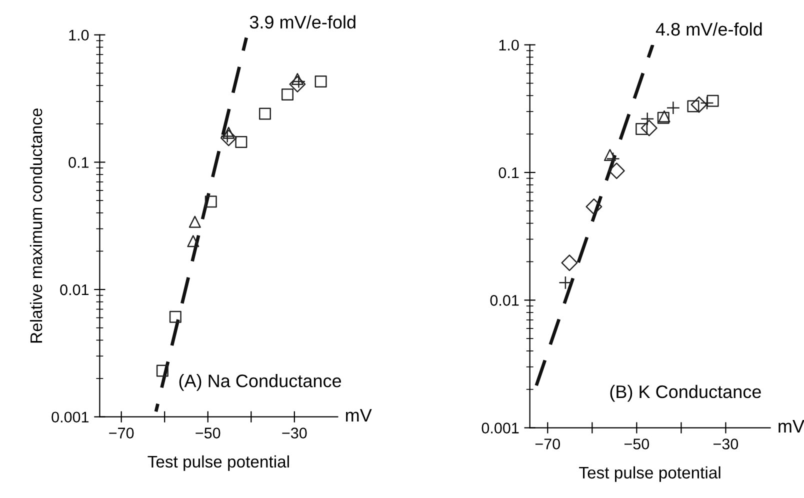 The height and width of the screenshot is (498, 804). I want to click on y-axis-title: Relative maximum conductance, so click(36, 225).